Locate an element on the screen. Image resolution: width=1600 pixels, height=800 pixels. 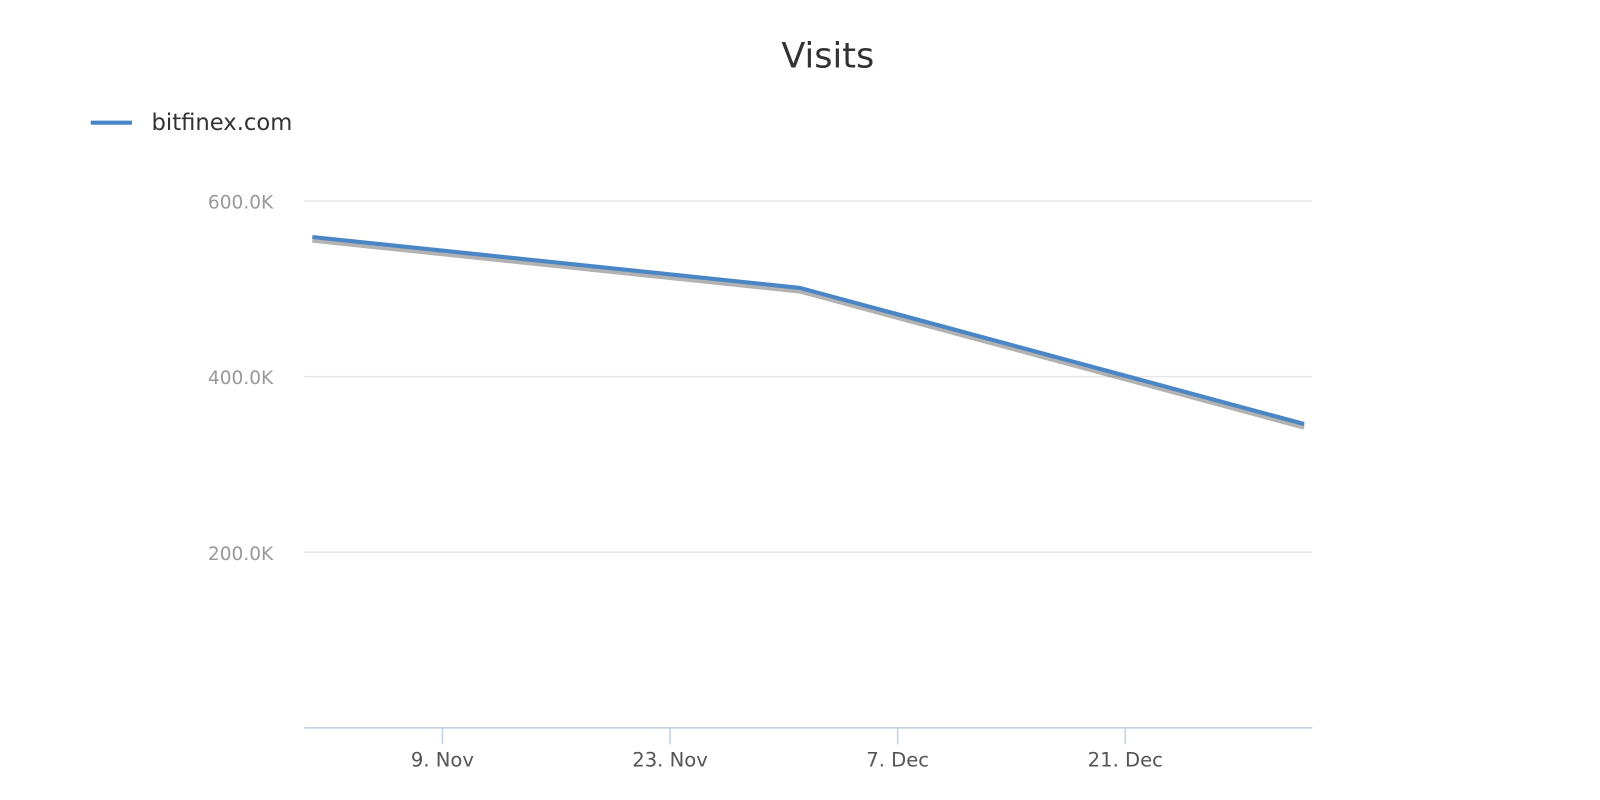
line is located at coordinates (808, 330).